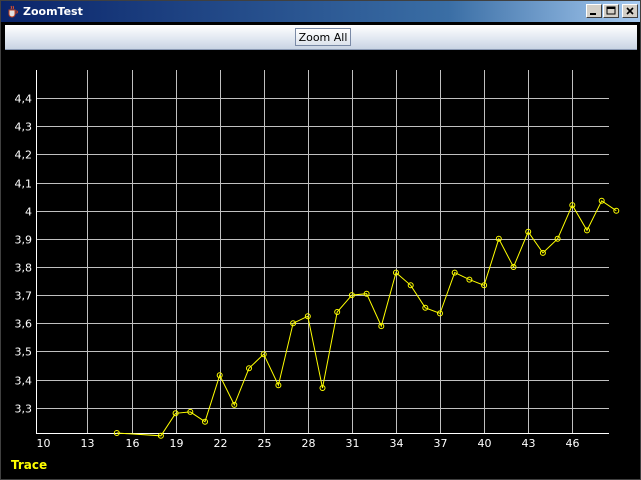  What do you see at coordinates (24, 296) in the screenshot?
I see `y-tick-label: 3,7` at bounding box center [24, 296].